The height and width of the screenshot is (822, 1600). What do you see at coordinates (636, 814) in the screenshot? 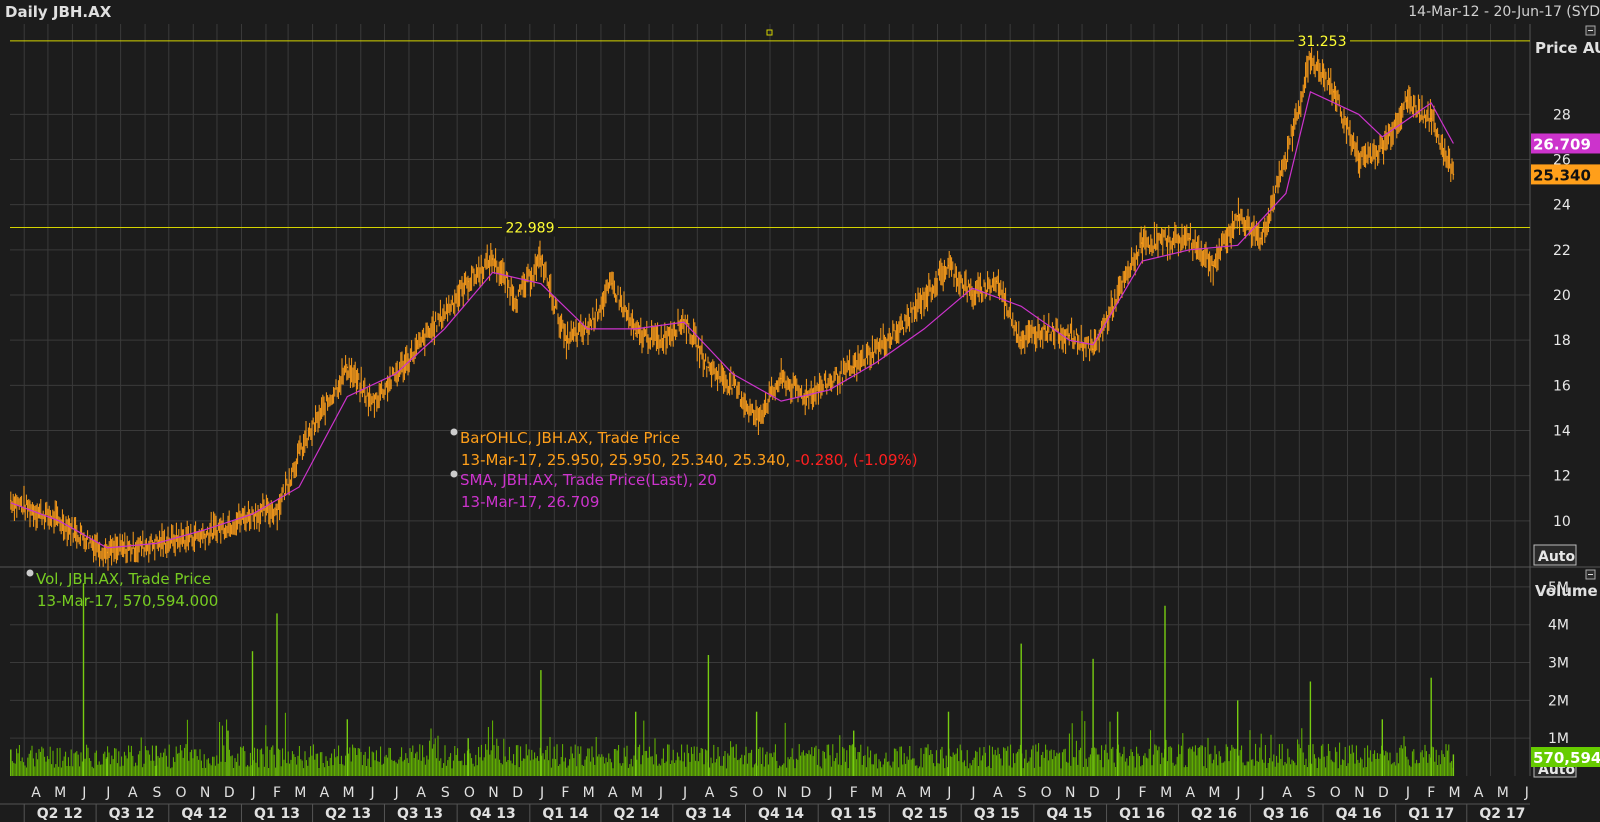
I see `quarter-tick: Q2 14` at bounding box center [636, 814].